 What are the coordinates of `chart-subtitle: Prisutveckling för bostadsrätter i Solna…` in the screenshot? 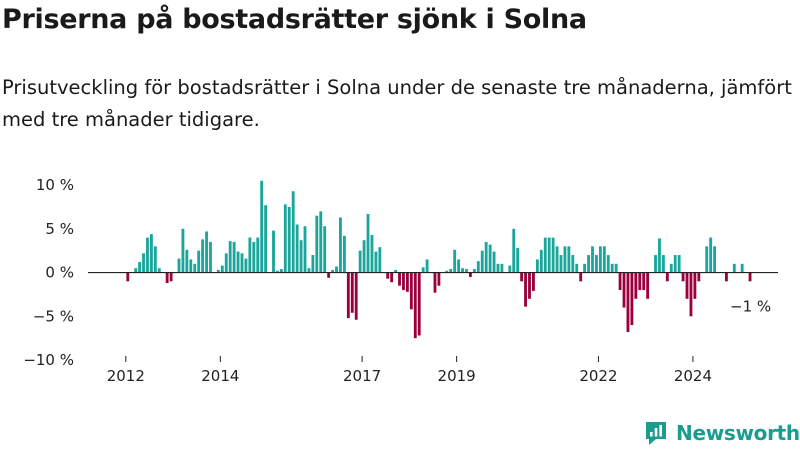 It's located at (397, 103).